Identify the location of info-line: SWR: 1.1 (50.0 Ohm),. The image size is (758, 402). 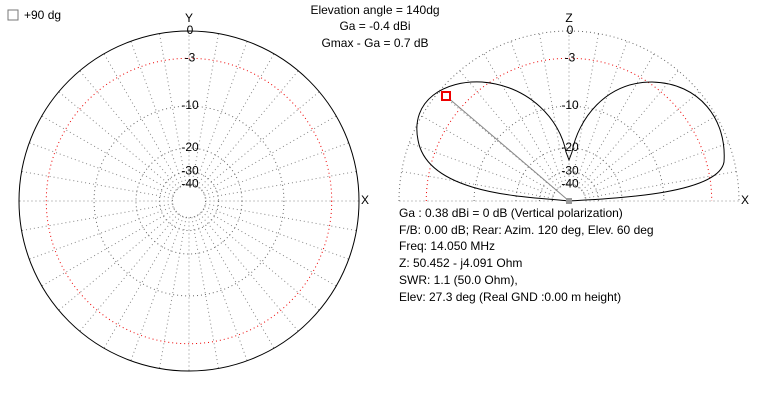
(458, 279).